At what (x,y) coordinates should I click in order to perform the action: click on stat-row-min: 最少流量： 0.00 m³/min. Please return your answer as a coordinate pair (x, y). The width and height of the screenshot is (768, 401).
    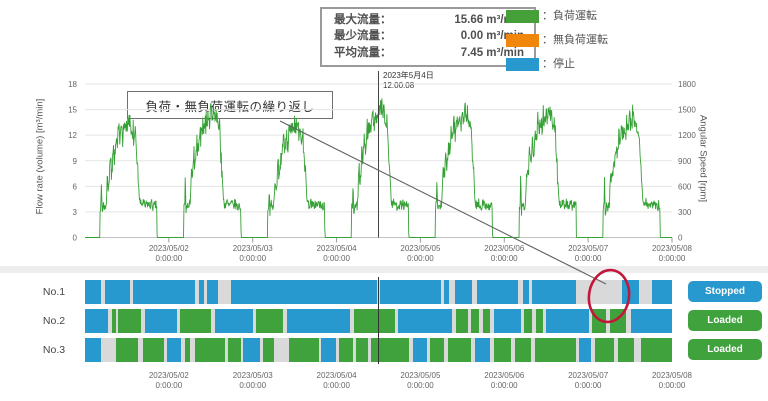
    Looking at the image, I should click on (429, 37).